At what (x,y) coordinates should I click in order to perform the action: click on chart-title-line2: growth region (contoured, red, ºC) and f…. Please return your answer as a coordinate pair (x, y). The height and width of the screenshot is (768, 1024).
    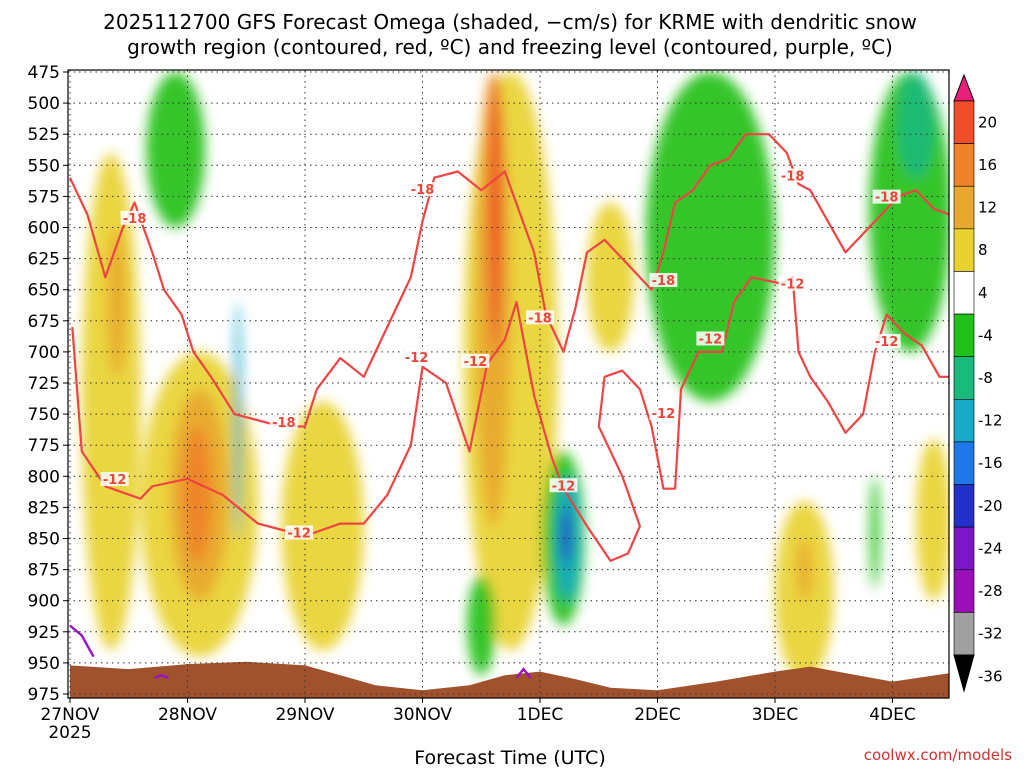
    Looking at the image, I should click on (510, 47).